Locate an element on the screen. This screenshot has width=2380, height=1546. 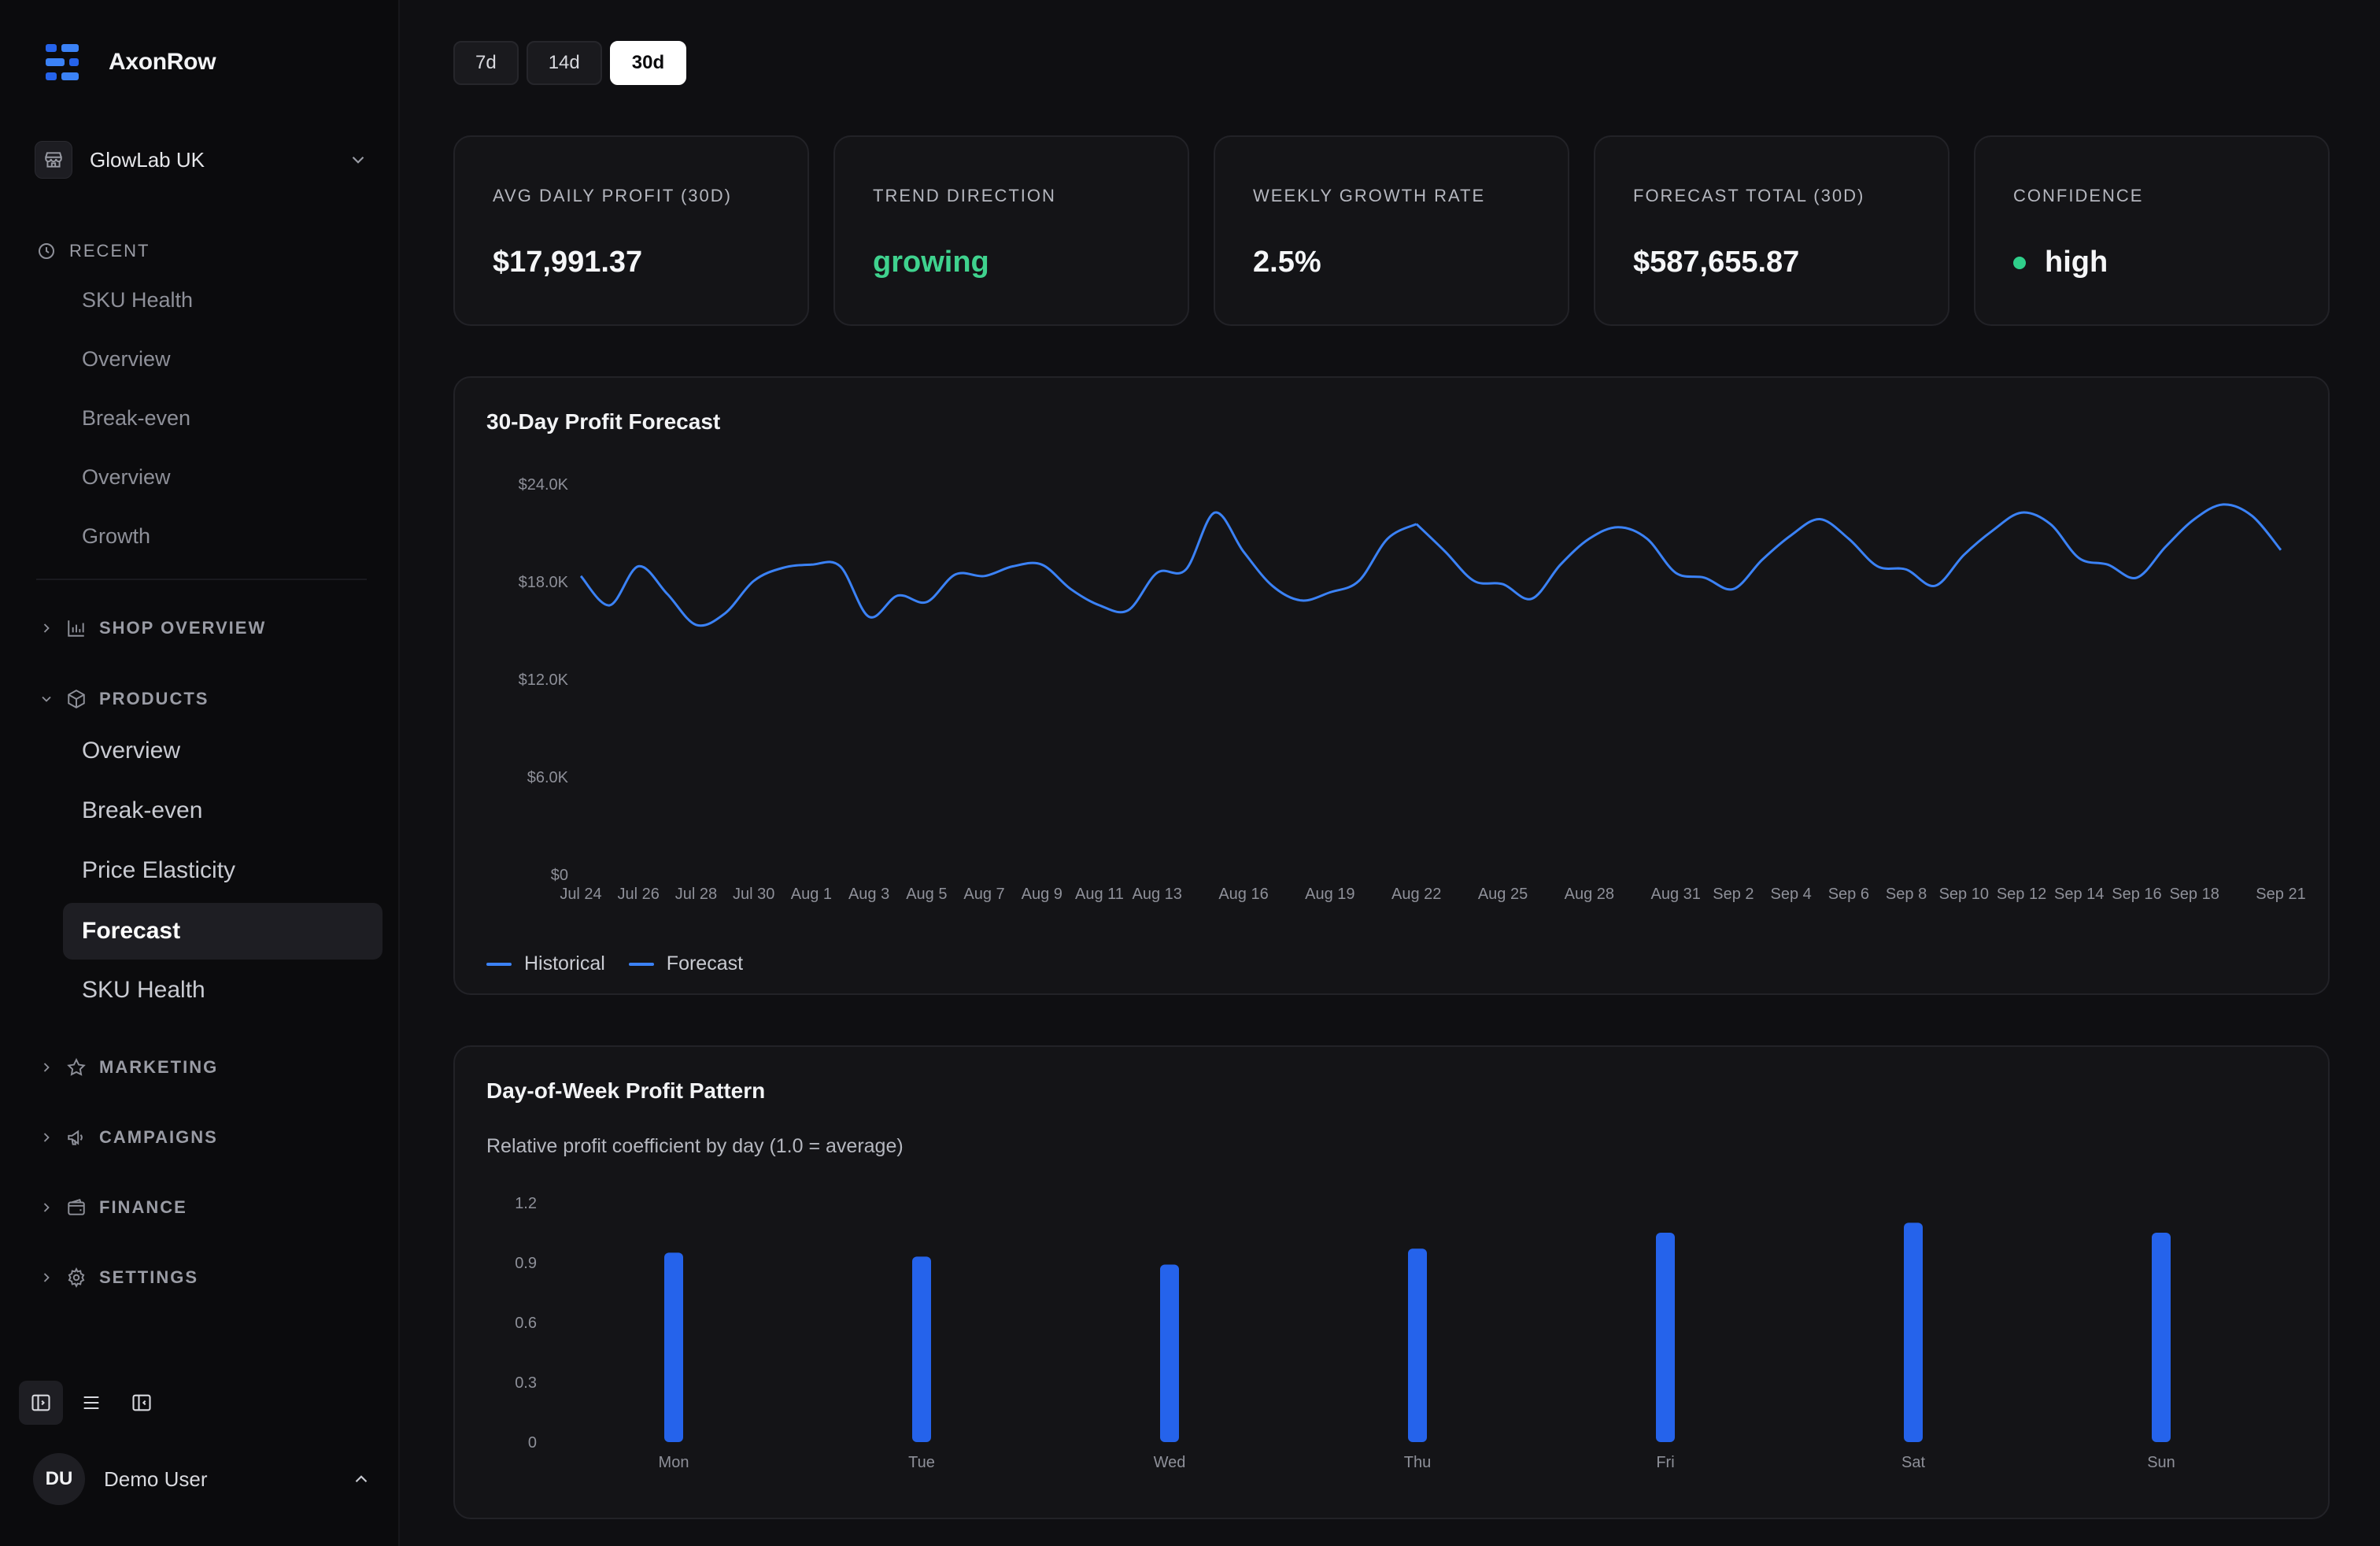
shop-switcher: GlowLab UK is located at coordinates (203, 160).